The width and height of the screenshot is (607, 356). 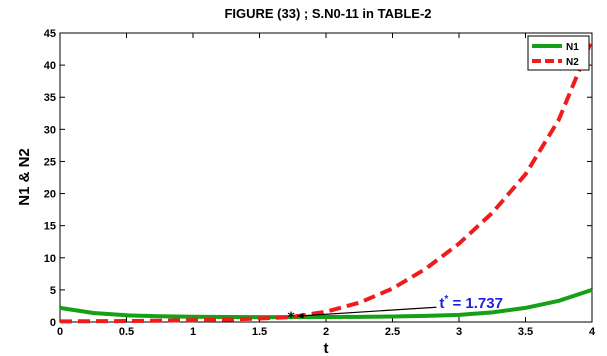 I want to click on legend: N1 N2, so click(x=558, y=53).